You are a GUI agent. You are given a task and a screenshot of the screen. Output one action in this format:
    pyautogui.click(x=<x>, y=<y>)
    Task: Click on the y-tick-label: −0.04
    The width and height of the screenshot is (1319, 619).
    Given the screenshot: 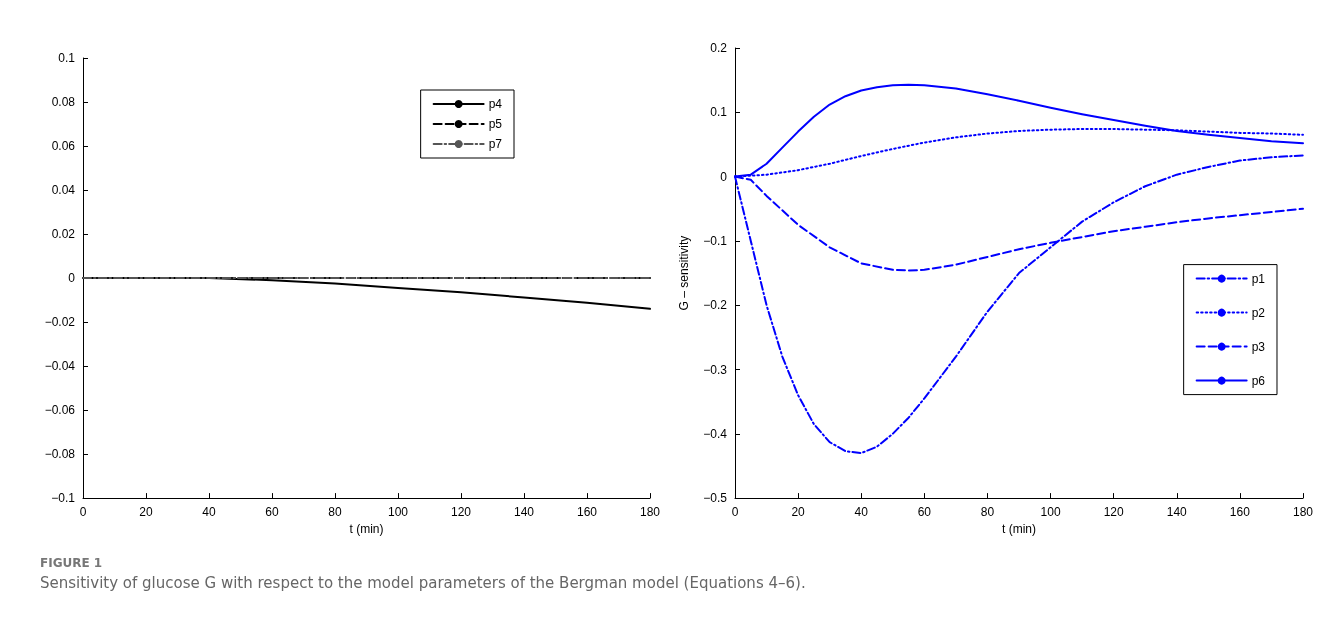 What is the action you would take?
    pyautogui.click(x=60, y=366)
    